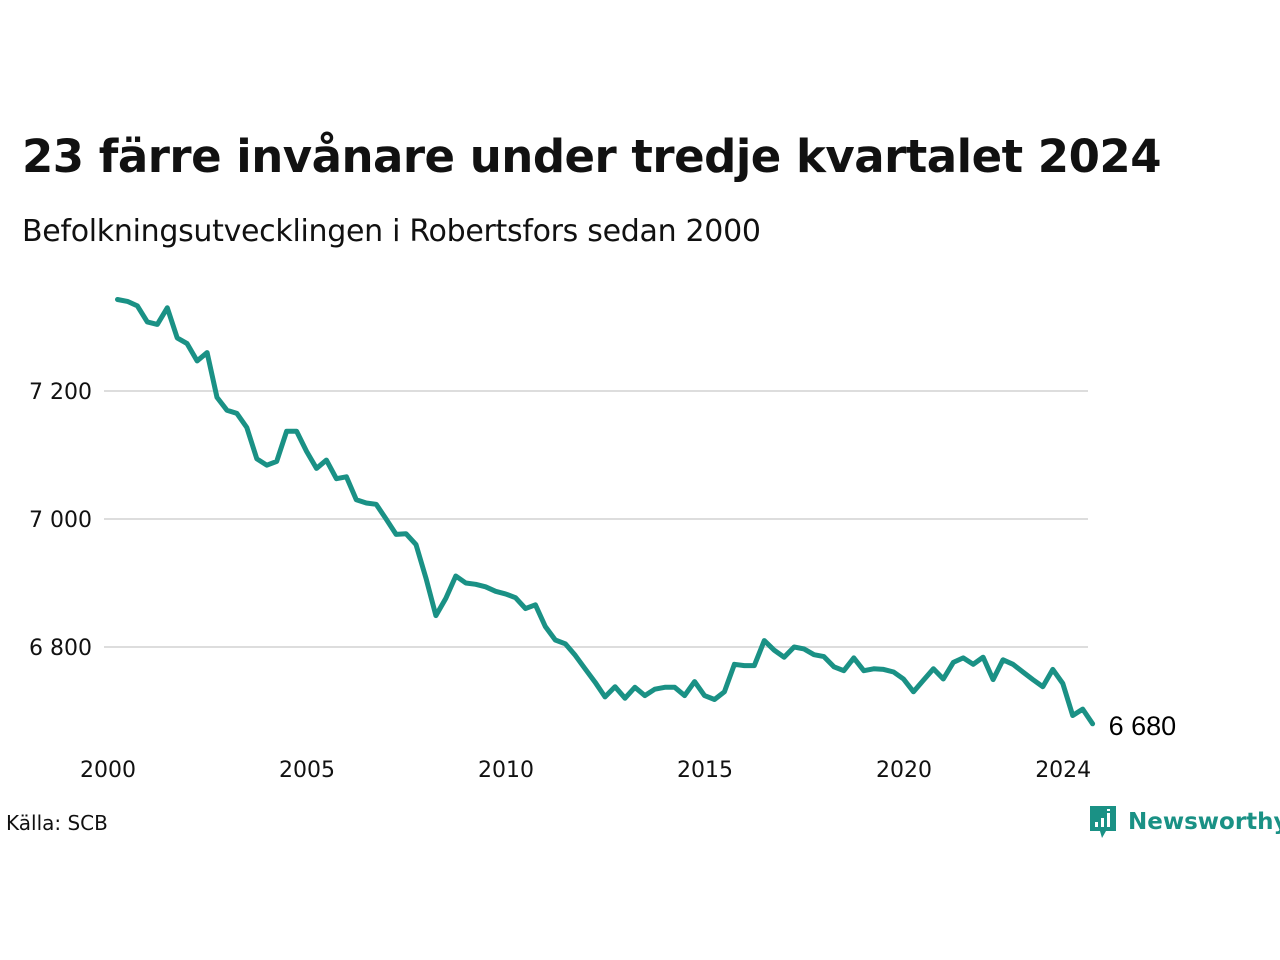  Describe the element at coordinates (1143, 726) in the screenshot. I see `end-value-label: 6 680` at that location.